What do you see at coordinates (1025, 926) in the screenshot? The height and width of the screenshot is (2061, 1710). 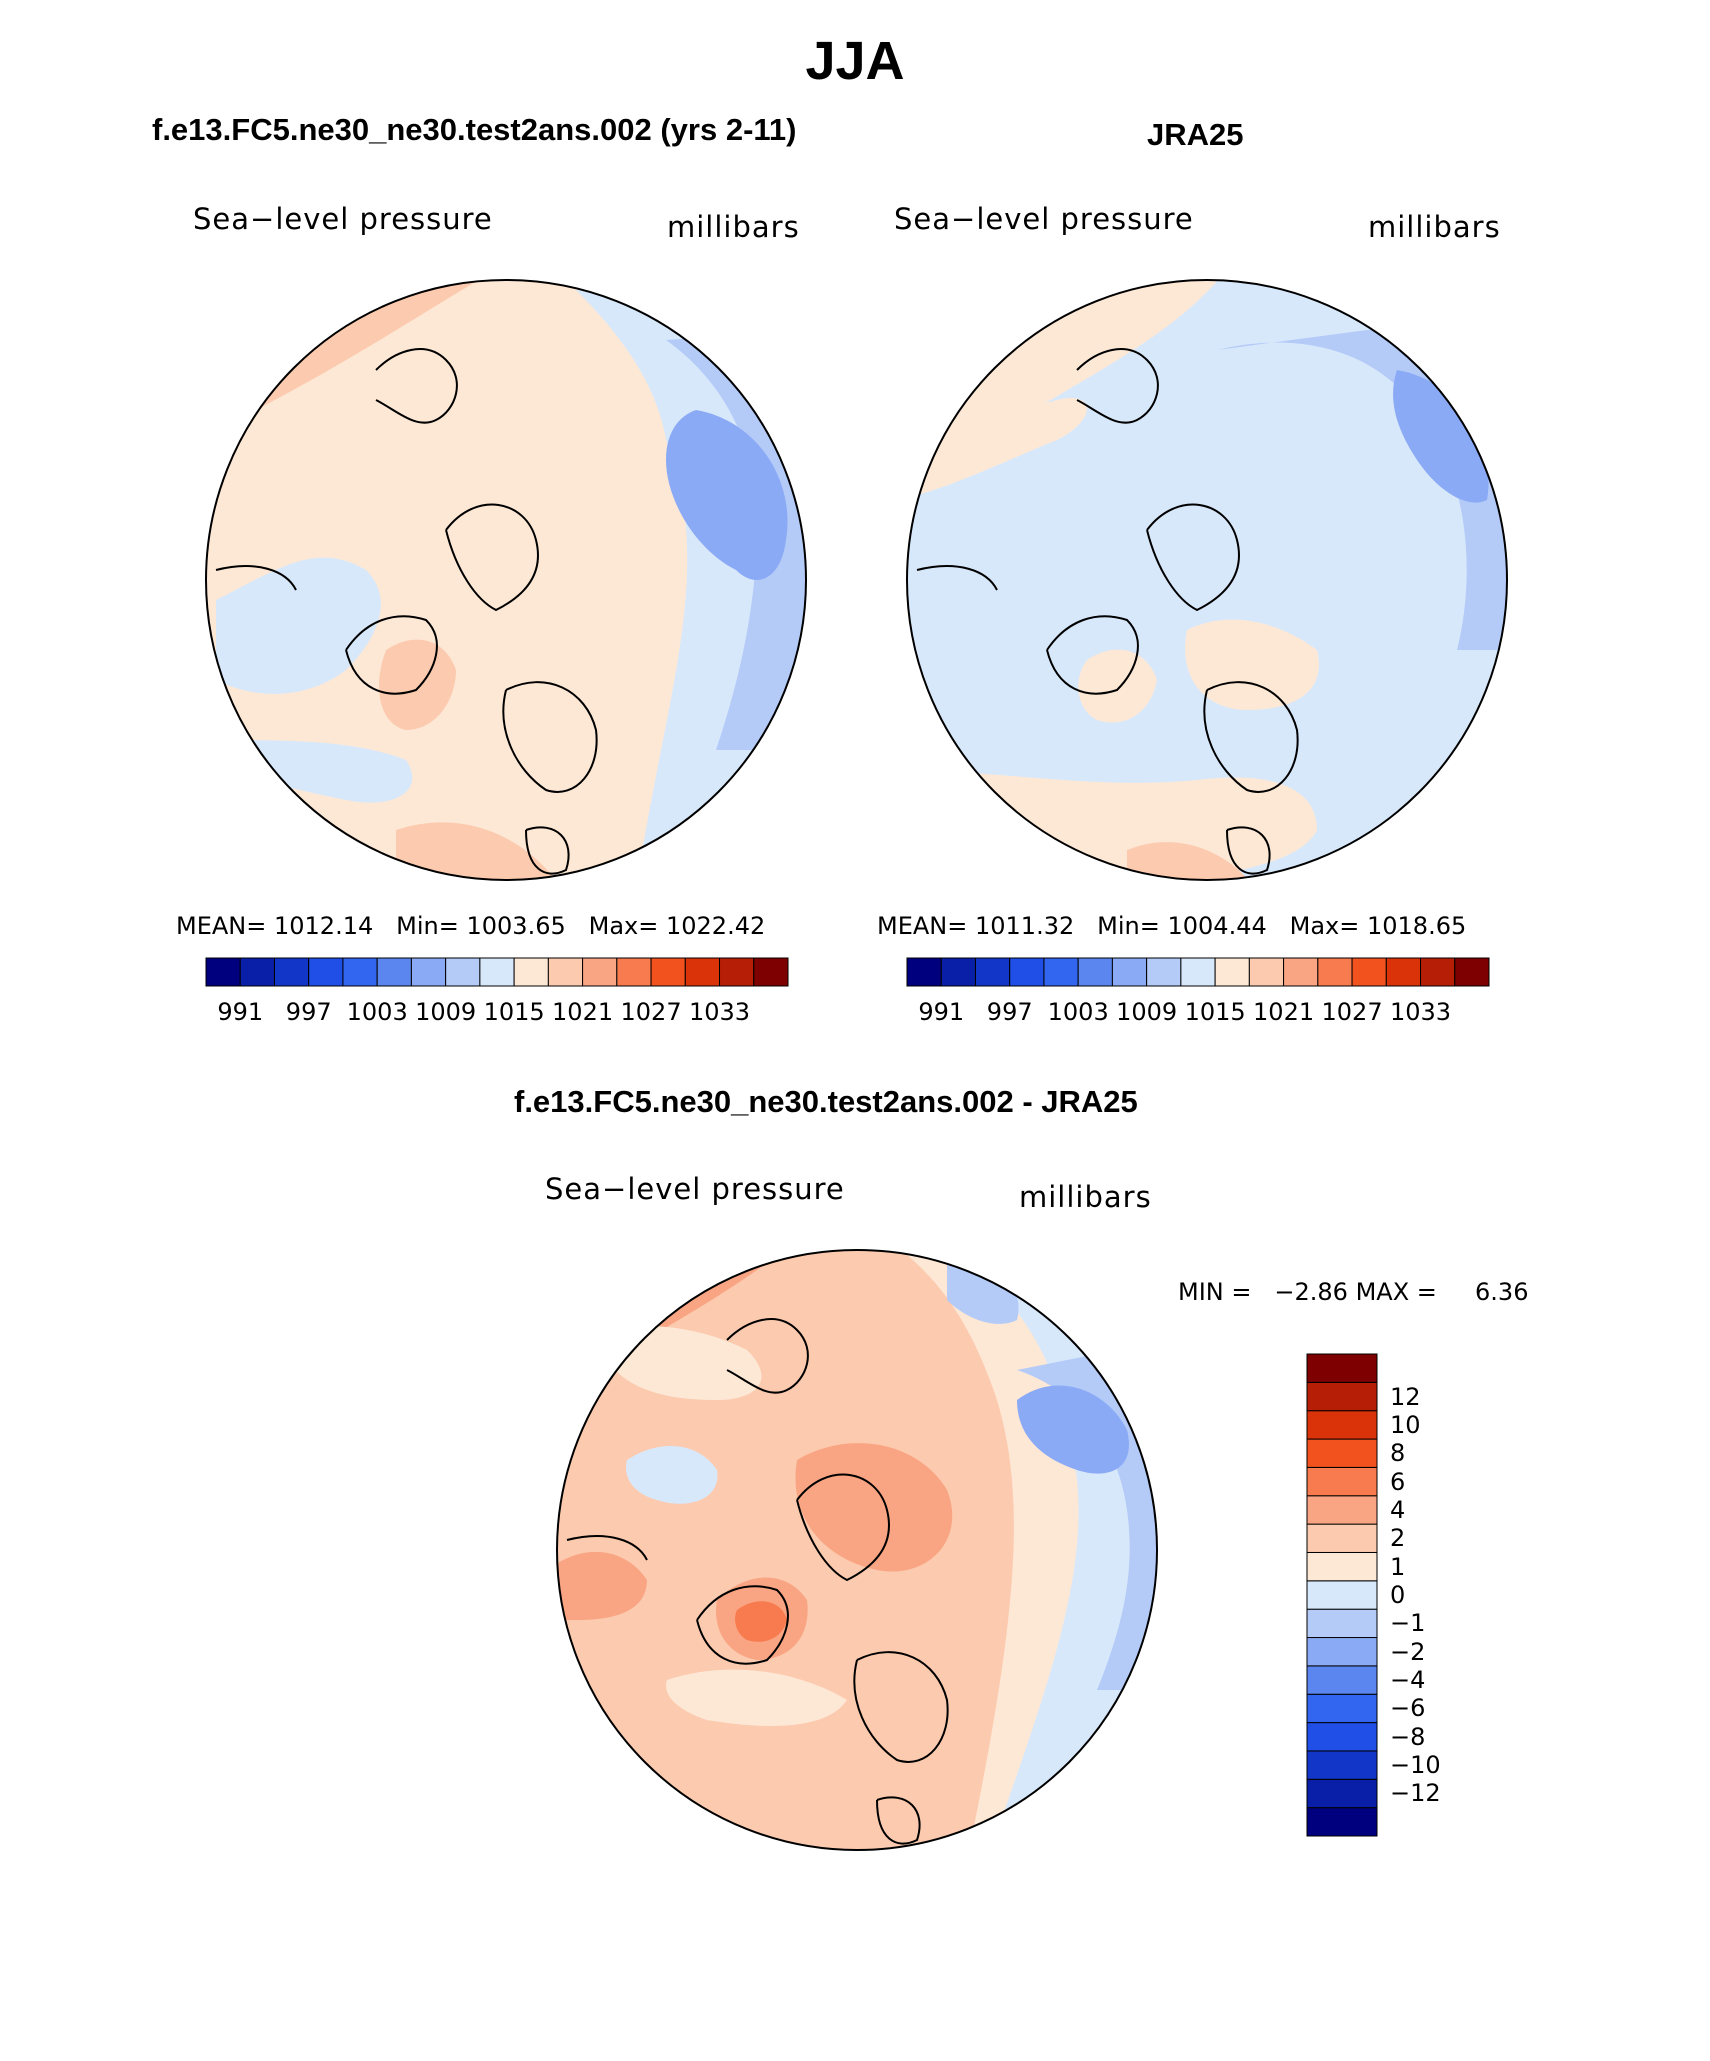 I see `panel2-mean-value: 1011.32` at bounding box center [1025, 926].